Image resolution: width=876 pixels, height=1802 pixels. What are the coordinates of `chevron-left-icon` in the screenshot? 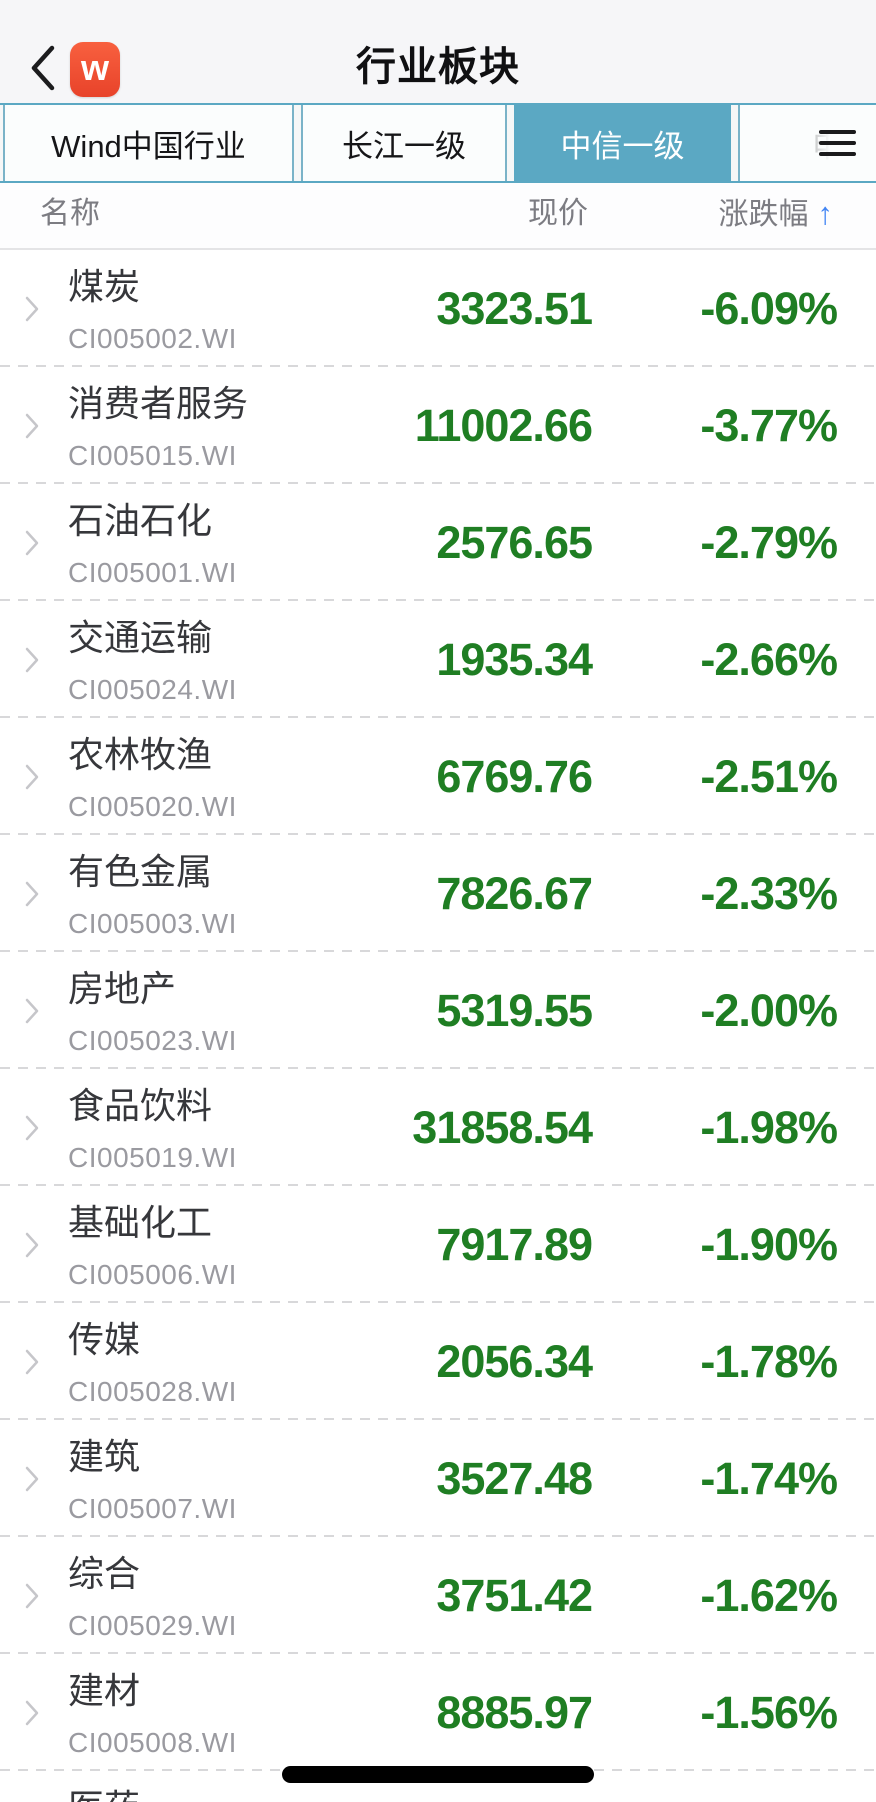 It's located at (43, 68).